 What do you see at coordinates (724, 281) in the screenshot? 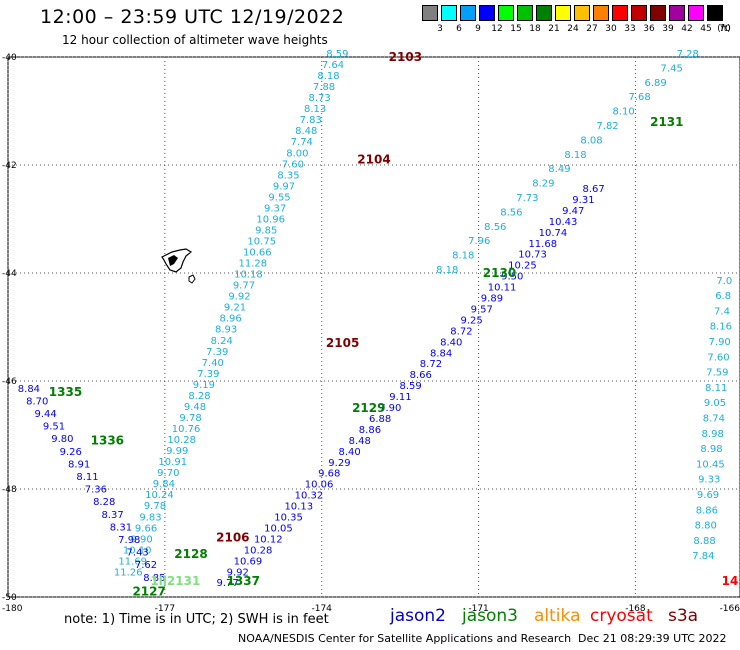
I see `swh-value: 7.0` at bounding box center [724, 281].